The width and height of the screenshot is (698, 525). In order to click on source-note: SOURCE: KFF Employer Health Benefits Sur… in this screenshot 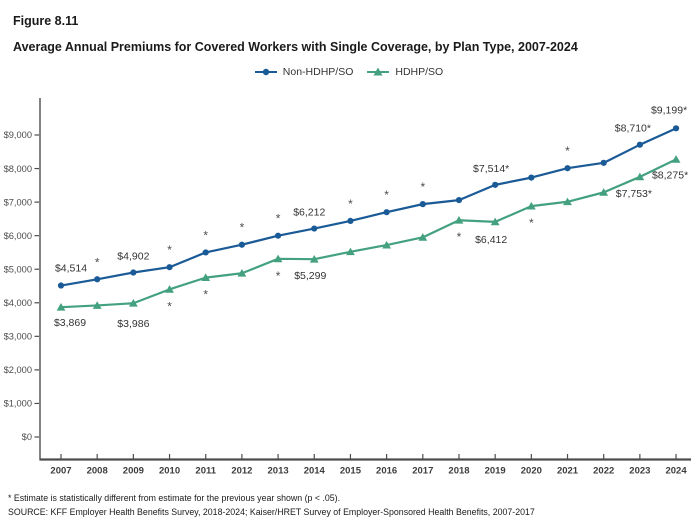, I will do `click(271, 512)`.